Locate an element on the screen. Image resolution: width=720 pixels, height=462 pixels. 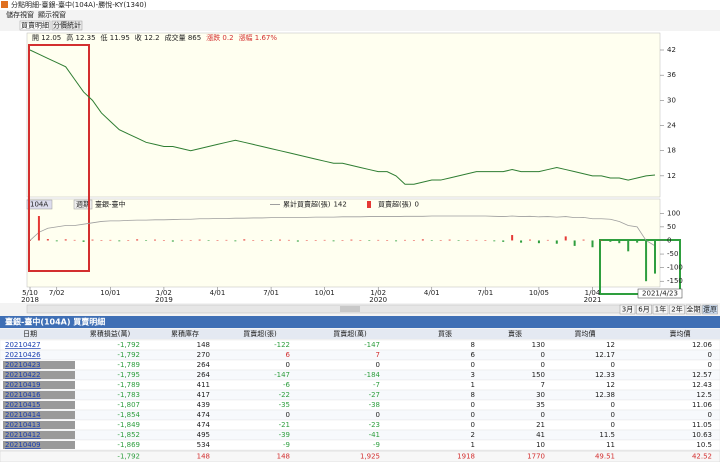
cell: 12.57 is located at coordinates (702, 375).